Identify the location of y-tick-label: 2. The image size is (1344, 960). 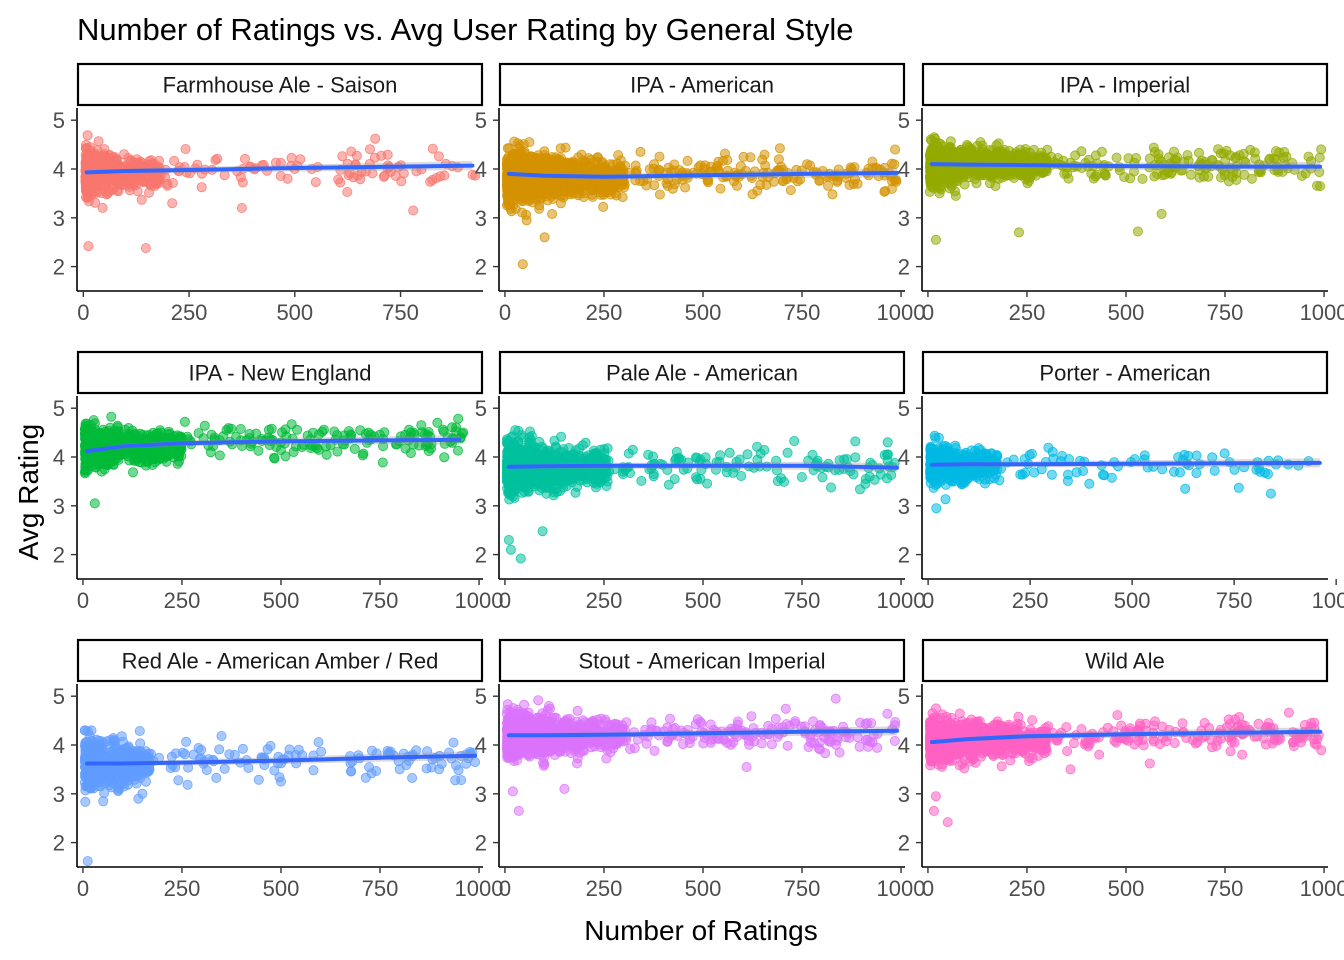
(481, 267).